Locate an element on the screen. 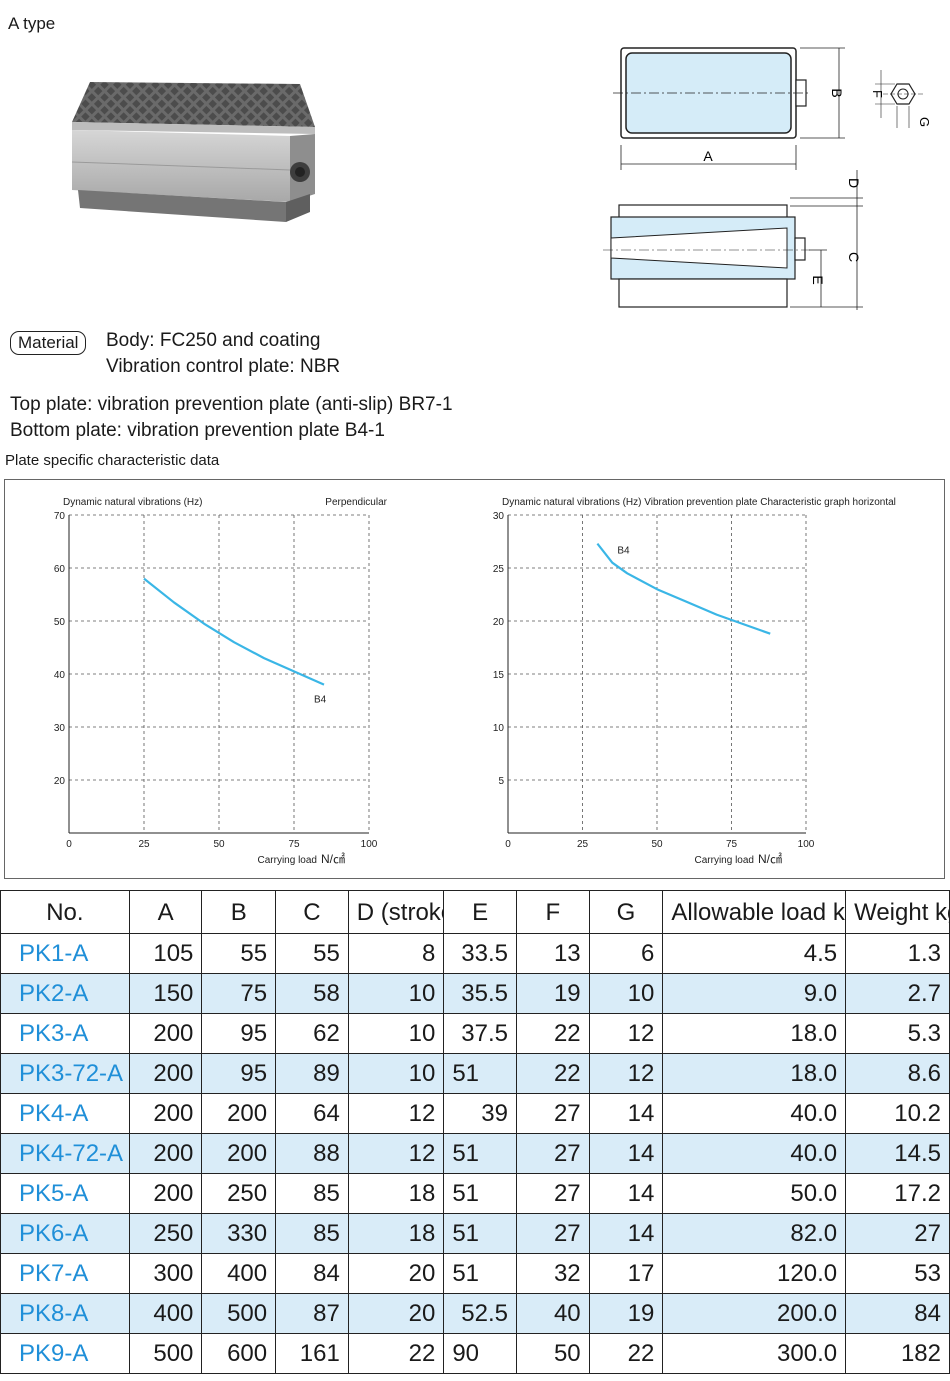  table-cell: 400 is located at coordinates (165, 1313).